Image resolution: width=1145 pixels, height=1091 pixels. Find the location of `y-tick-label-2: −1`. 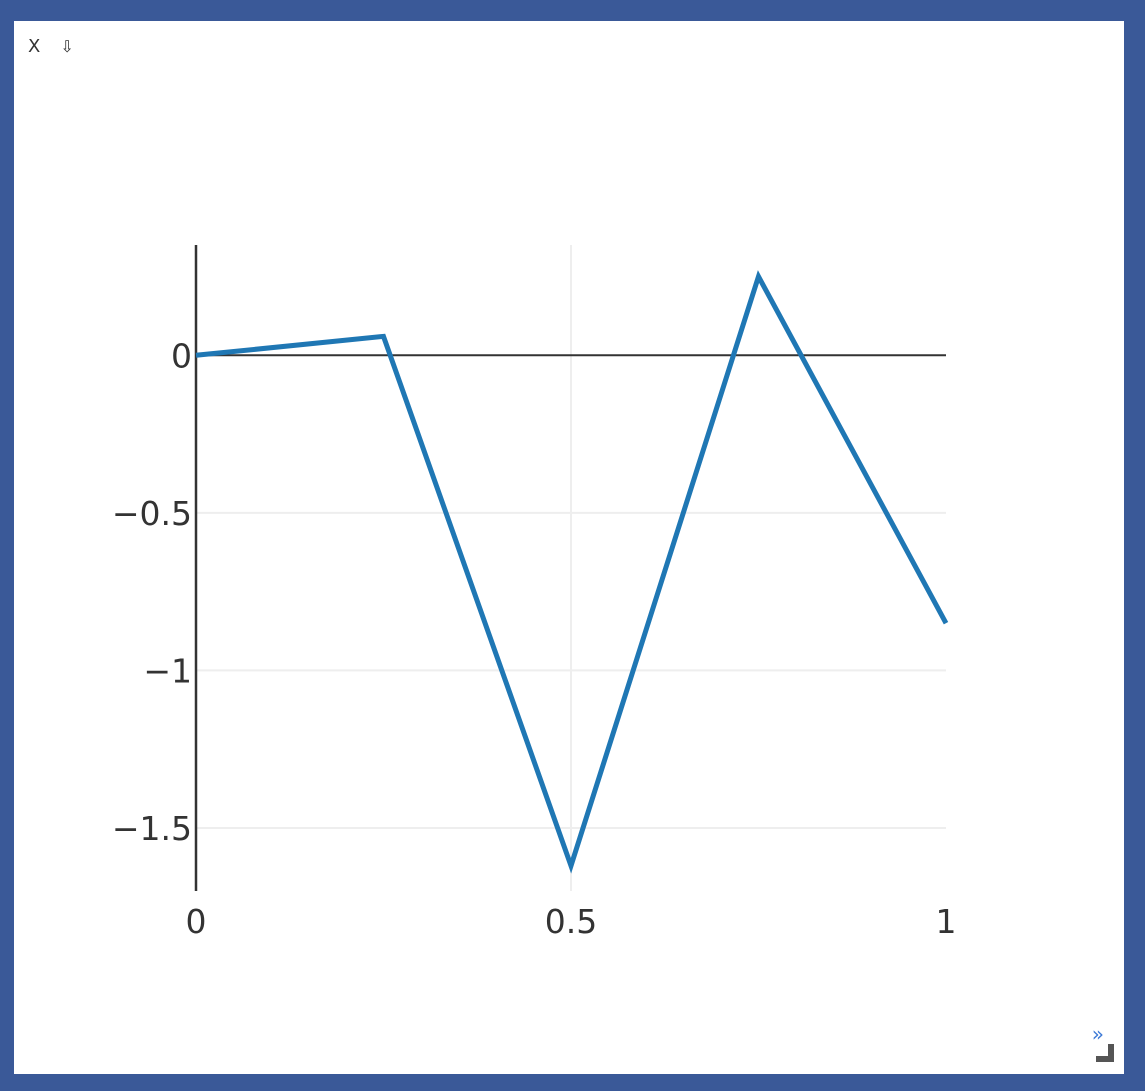

y-tick-label-2: −1 is located at coordinates (167, 670).